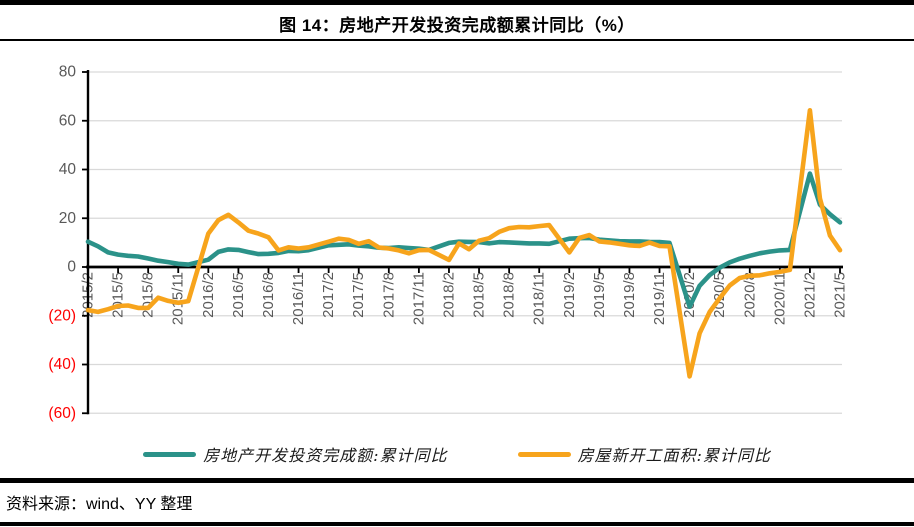  Describe the element at coordinates (99, 504) in the screenshot. I see `source-note: 资料来源：wind、YY 整理` at that location.